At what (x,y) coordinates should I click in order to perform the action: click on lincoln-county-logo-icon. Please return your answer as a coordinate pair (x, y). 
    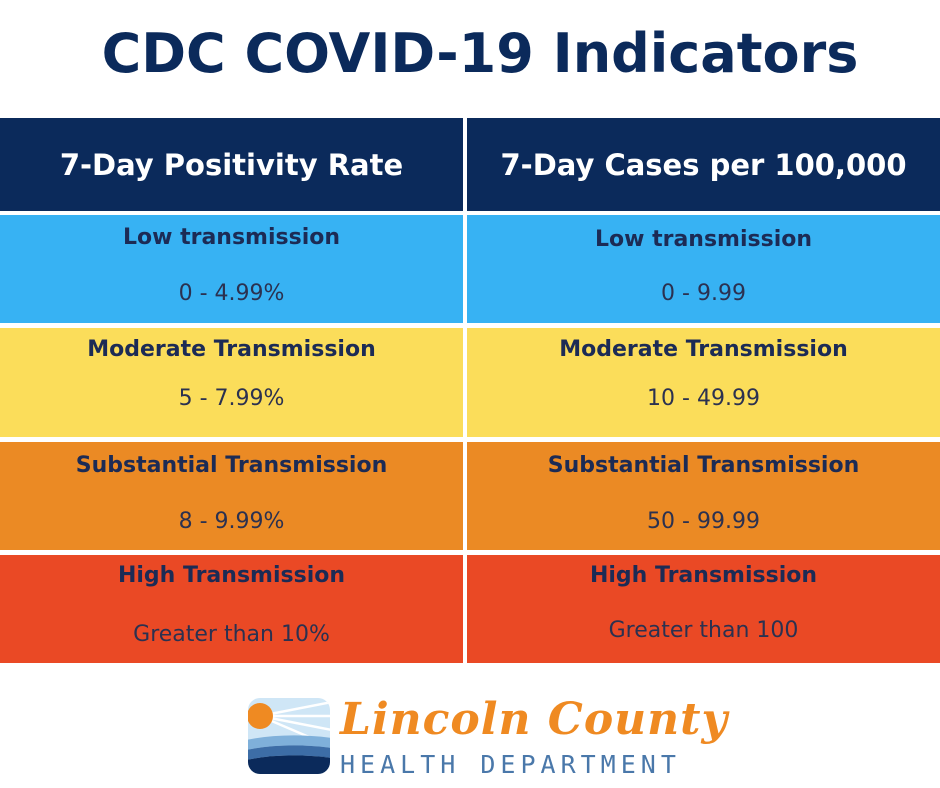
    Looking at the image, I should click on (289, 736).